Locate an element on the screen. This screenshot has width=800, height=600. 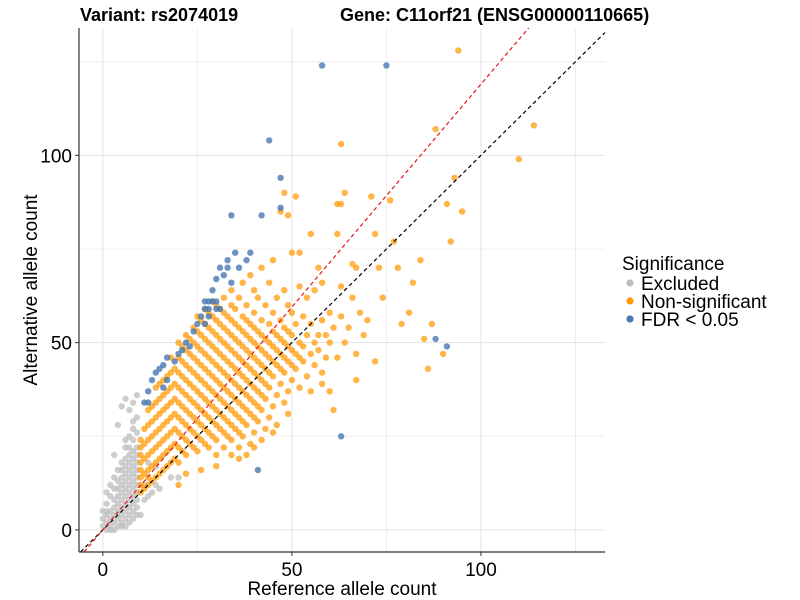
title-gene: Gene: C11orf21 (ENSG00000110665) is located at coordinates (494, 15).